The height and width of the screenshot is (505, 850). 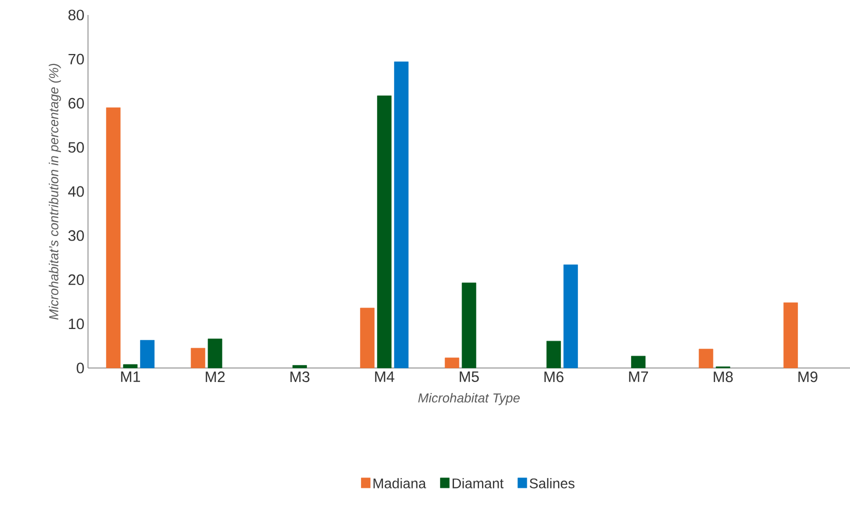 What do you see at coordinates (76, 15) in the screenshot?
I see `y-tick-label: 80` at bounding box center [76, 15].